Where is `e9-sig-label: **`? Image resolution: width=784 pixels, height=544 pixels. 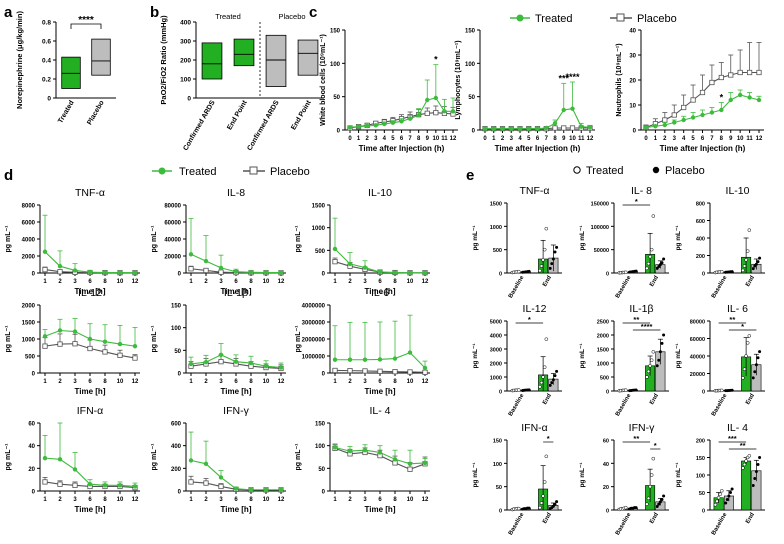 e9-sig-label: ** is located at coordinates (743, 445).